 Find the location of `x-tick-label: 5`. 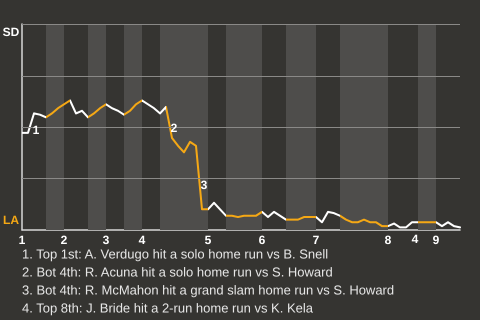

x-tick-label: 5 is located at coordinates (208, 240).